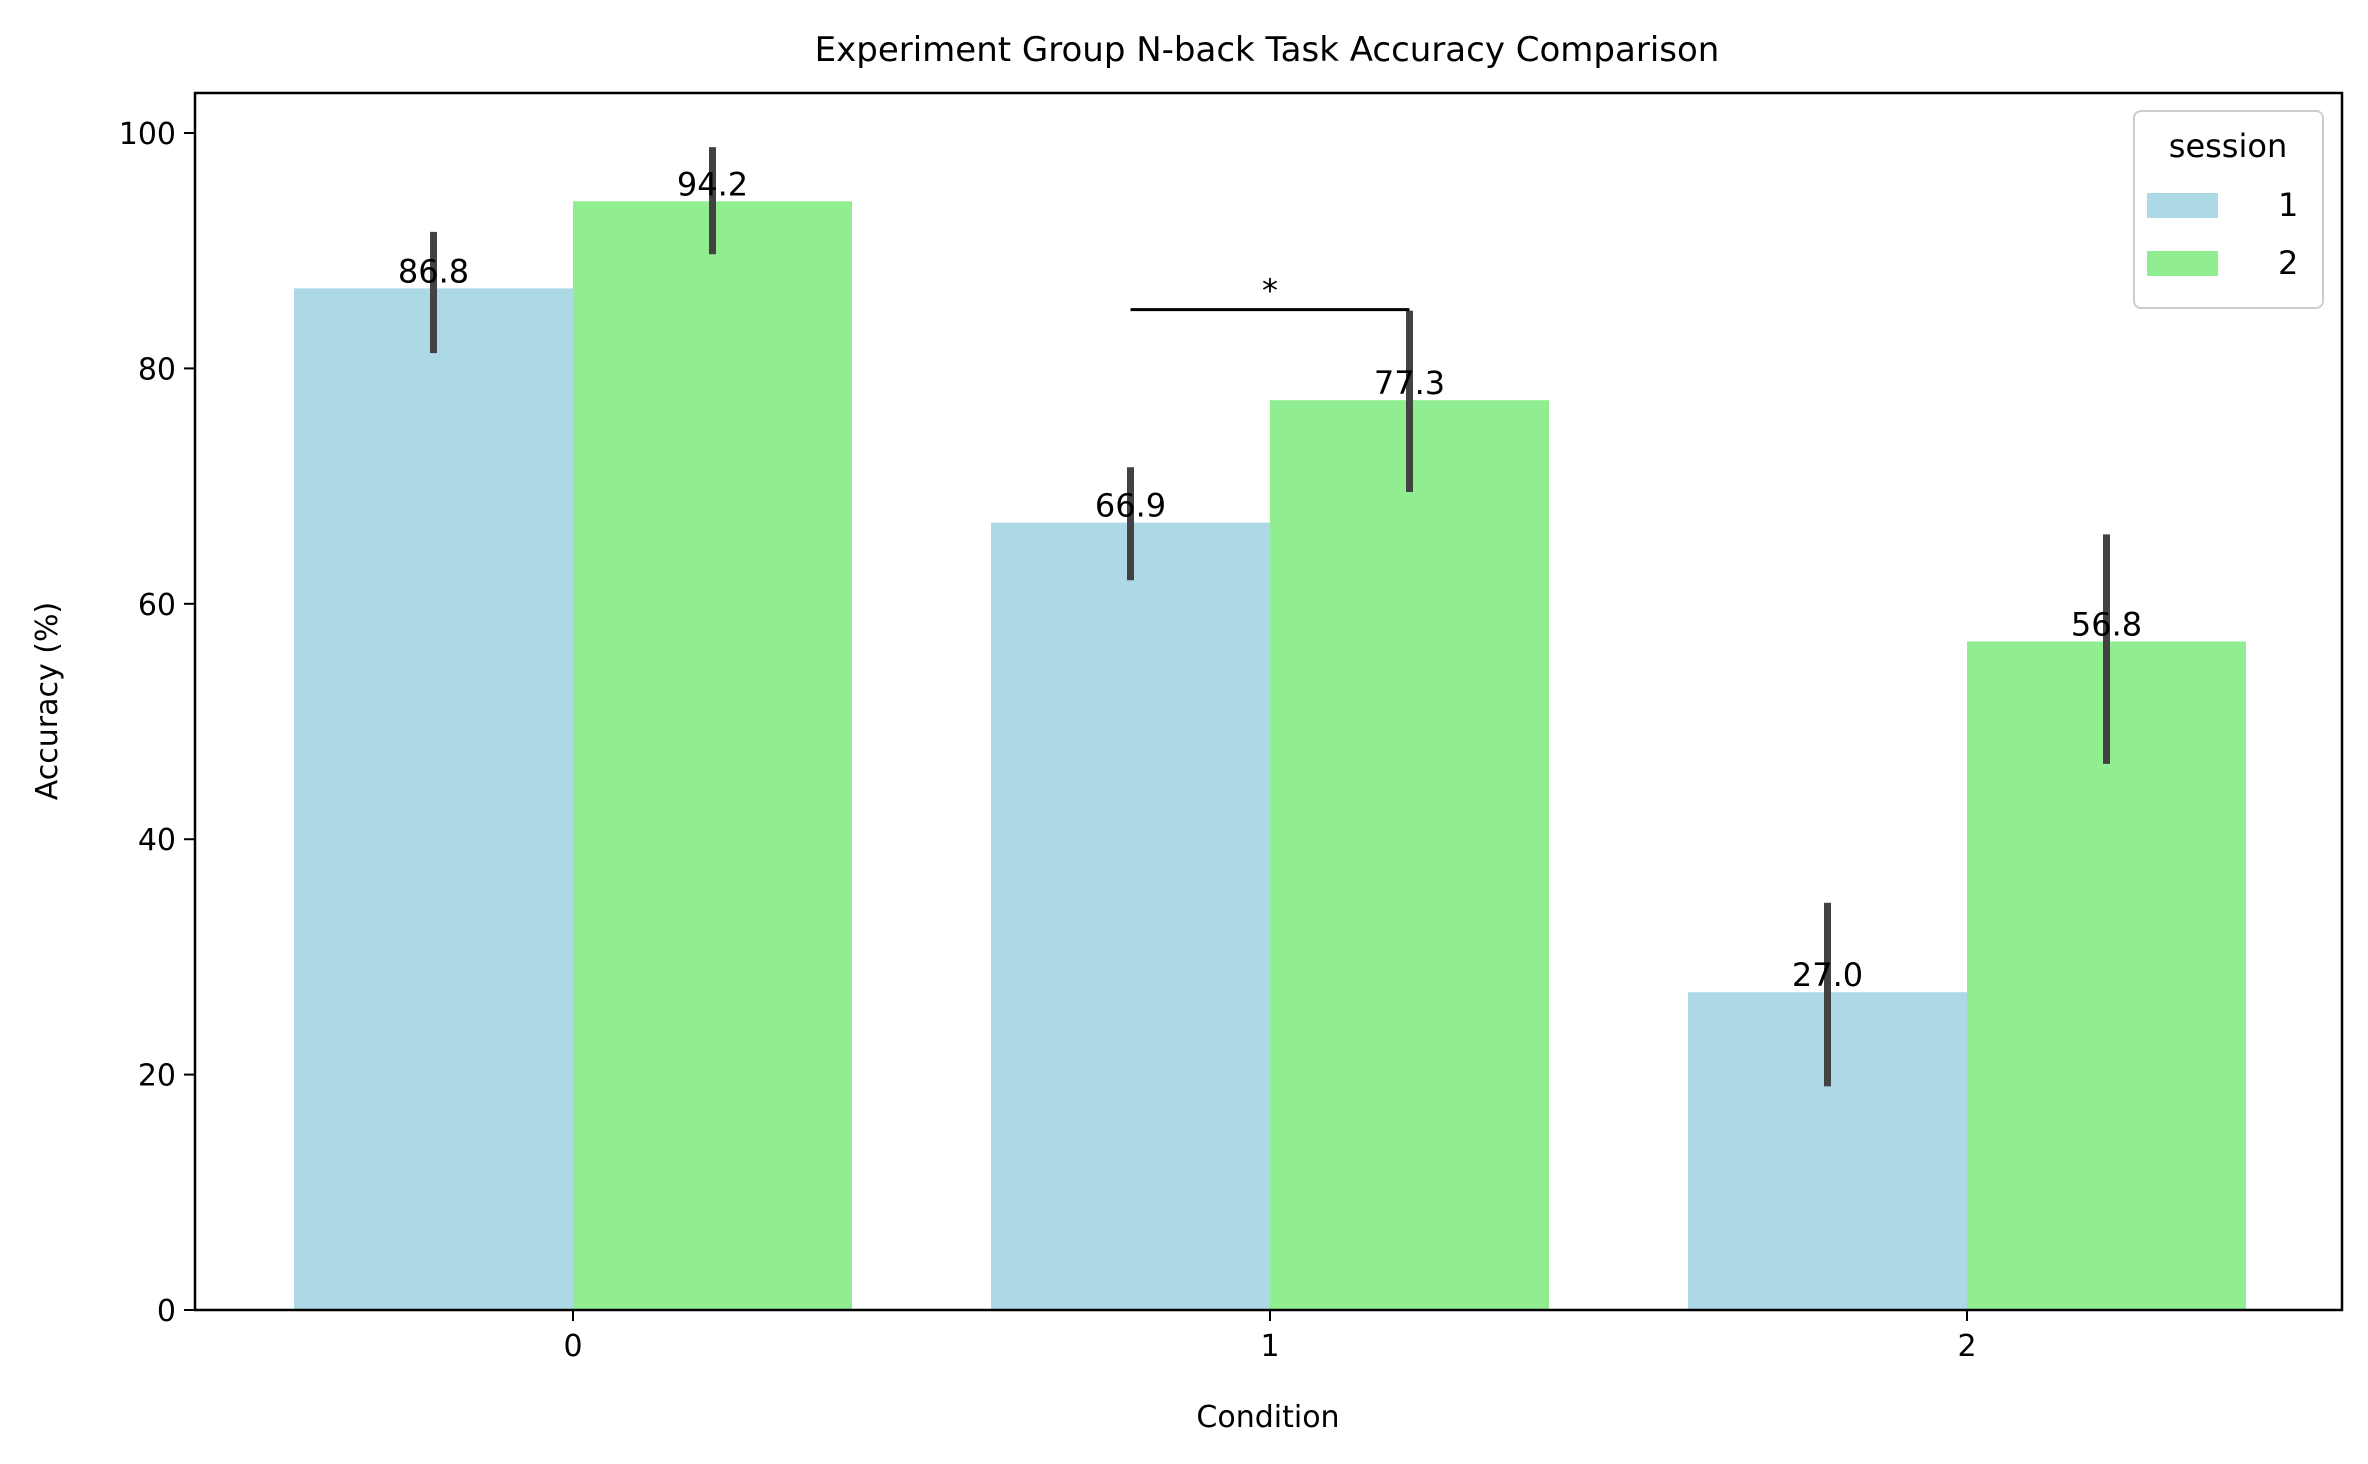 This screenshot has width=2368, height=1464. What do you see at coordinates (1130, 916) in the screenshot?
I see `bar-session1-condition1` at bounding box center [1130, 916].